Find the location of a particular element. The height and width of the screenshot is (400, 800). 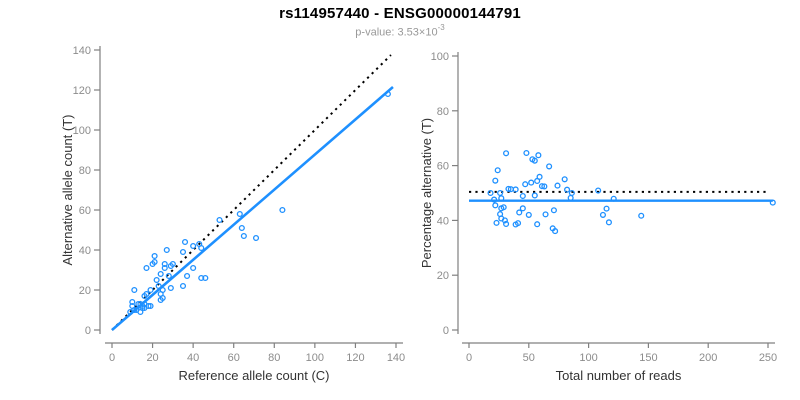

x-tick-label: 40 is located at coordinates (193, 358).